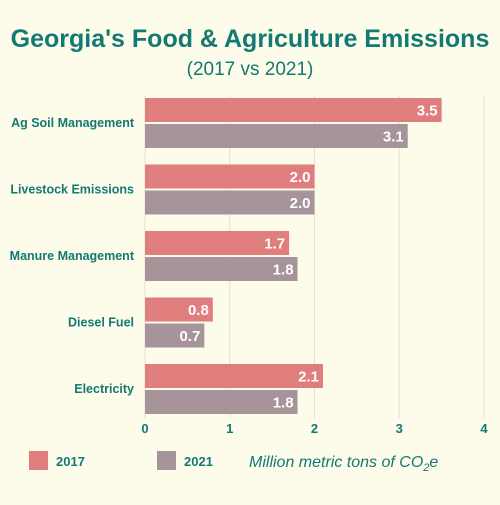 The height and width of the screenshot is (505, 500). Describe the element at coordinates (121, 460) in the screenshot. I see `legend: 2017 2021` at that location.